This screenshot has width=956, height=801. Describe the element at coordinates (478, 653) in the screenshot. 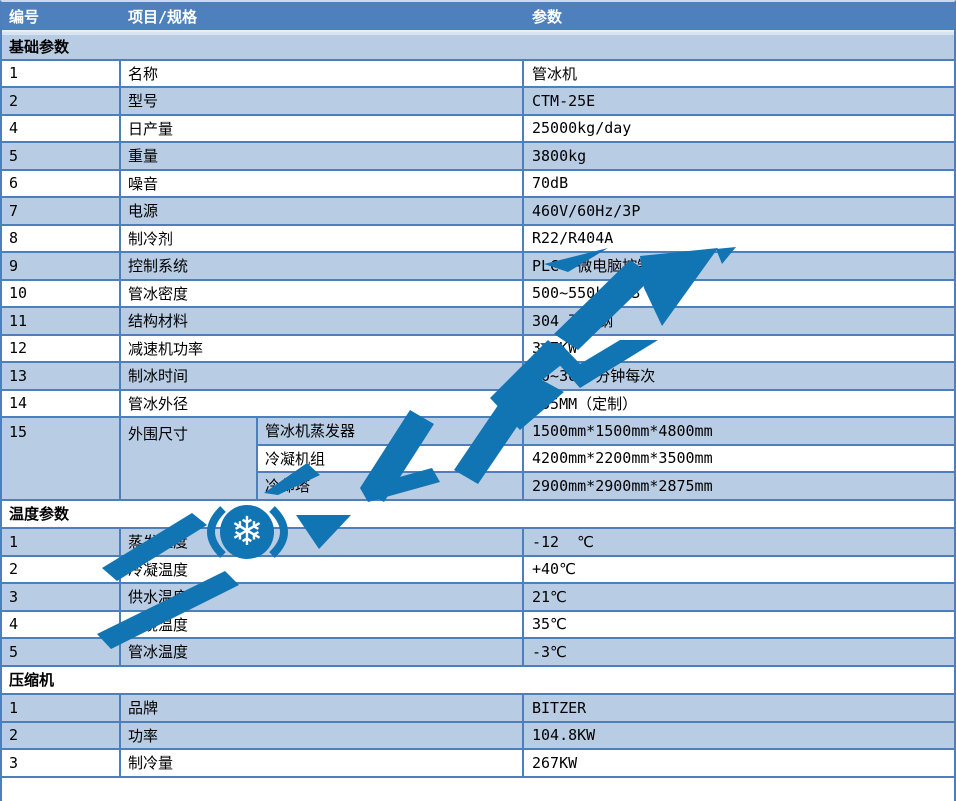

I see `table-row: 5 管冰温度 -3℃` at that location.